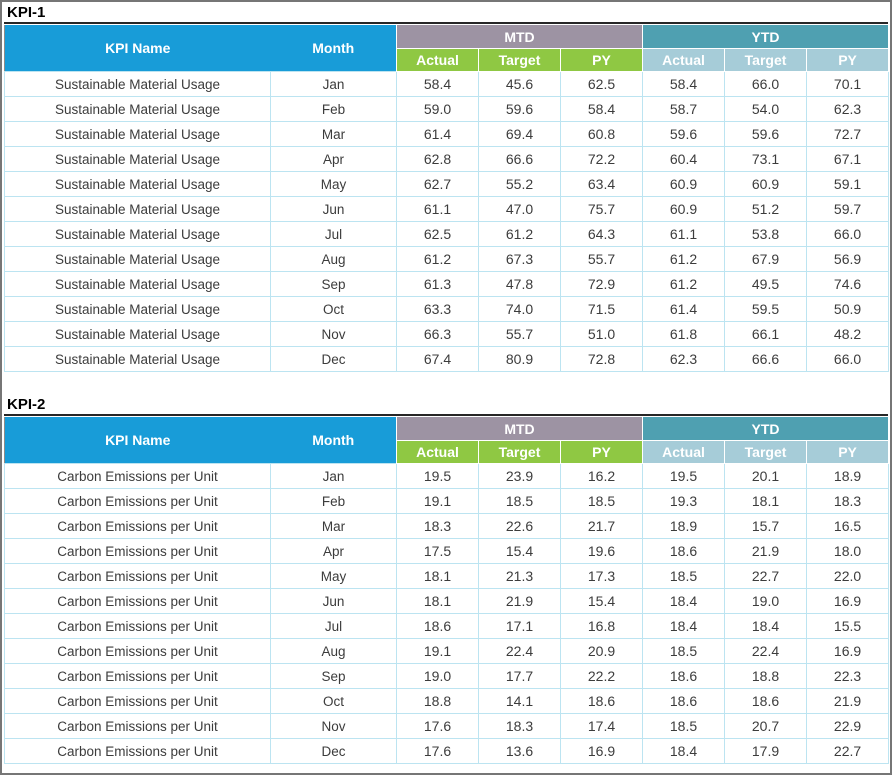  I want to click on mtd-py-cell: 72.8, so click(601, 359).